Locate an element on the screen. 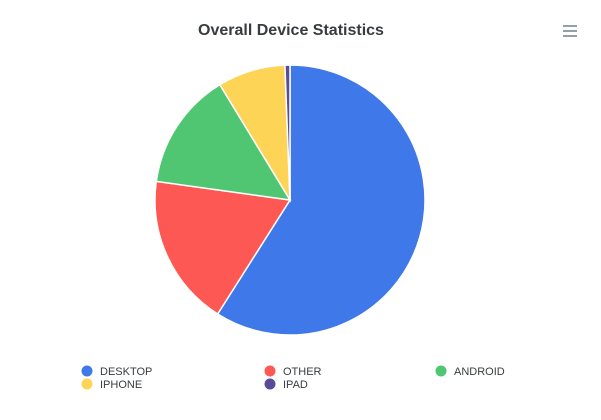 The image size is (601, 420). legend-label: DESKTOP is located at coordinates (126, 372).